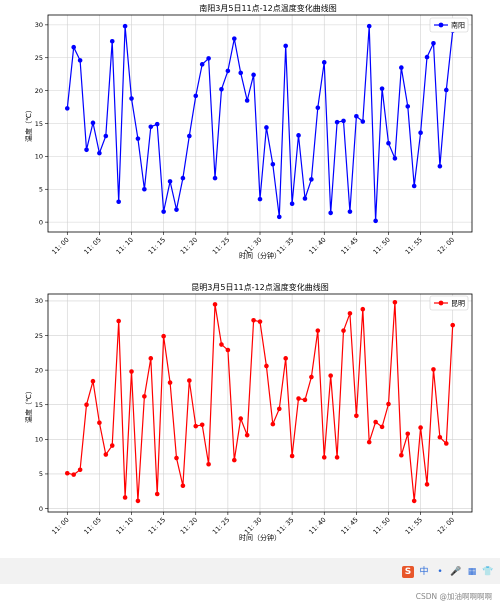  What do you see at coordinates (382, 246) in the screenshot?
I see `x-tick-label: 11: 50` at bounding box center [382, 246].